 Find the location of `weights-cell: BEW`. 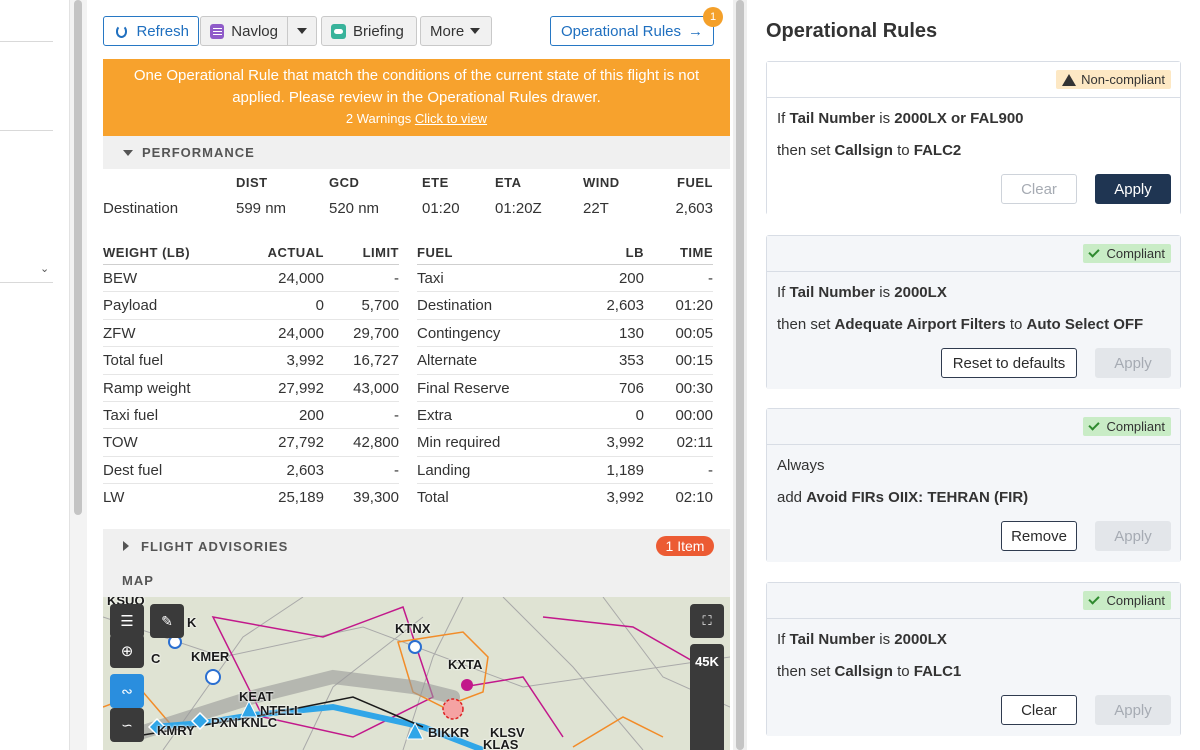

weights-cell: BEW is located at coordinates (120, 278).